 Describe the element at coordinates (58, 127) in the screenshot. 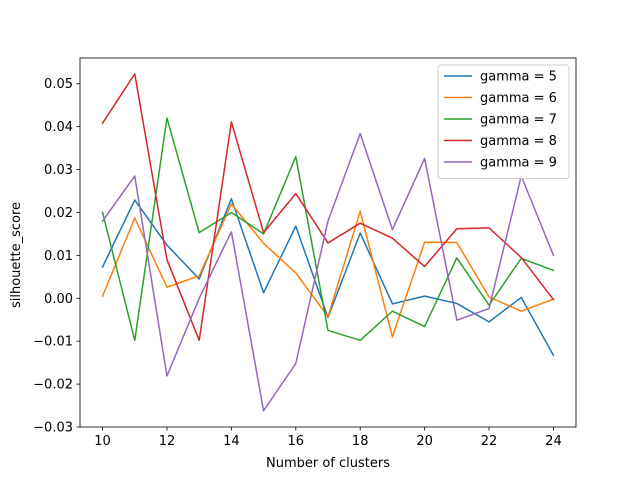

I see `y-tick-label: 0.04` at that location.